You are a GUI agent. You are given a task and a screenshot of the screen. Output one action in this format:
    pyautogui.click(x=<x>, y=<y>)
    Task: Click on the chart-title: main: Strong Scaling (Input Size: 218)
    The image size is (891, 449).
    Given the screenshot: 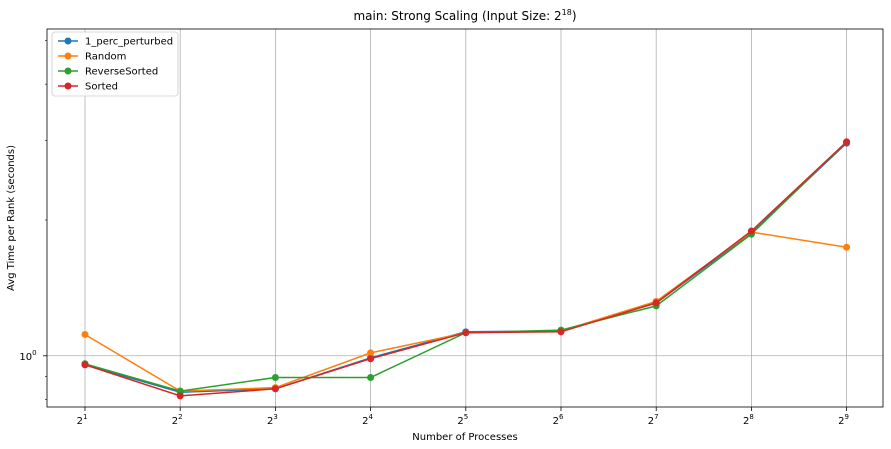 What is the action you would take?
    pyautogui.click(x=464, y=15)
    